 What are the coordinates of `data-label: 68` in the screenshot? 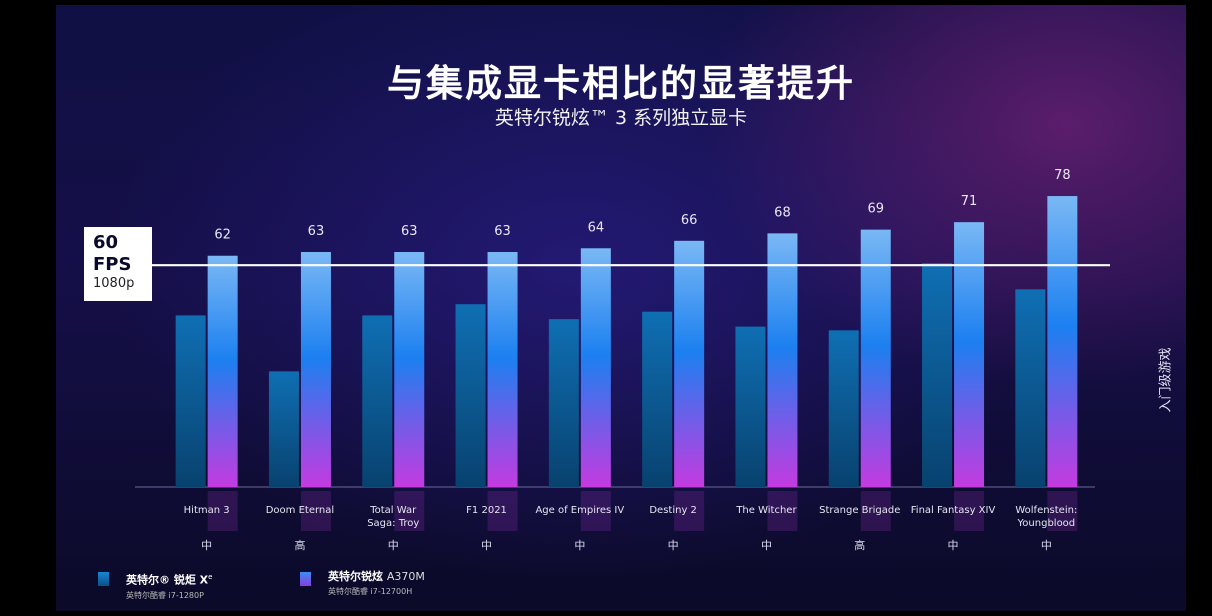 It's located at (782, 212).